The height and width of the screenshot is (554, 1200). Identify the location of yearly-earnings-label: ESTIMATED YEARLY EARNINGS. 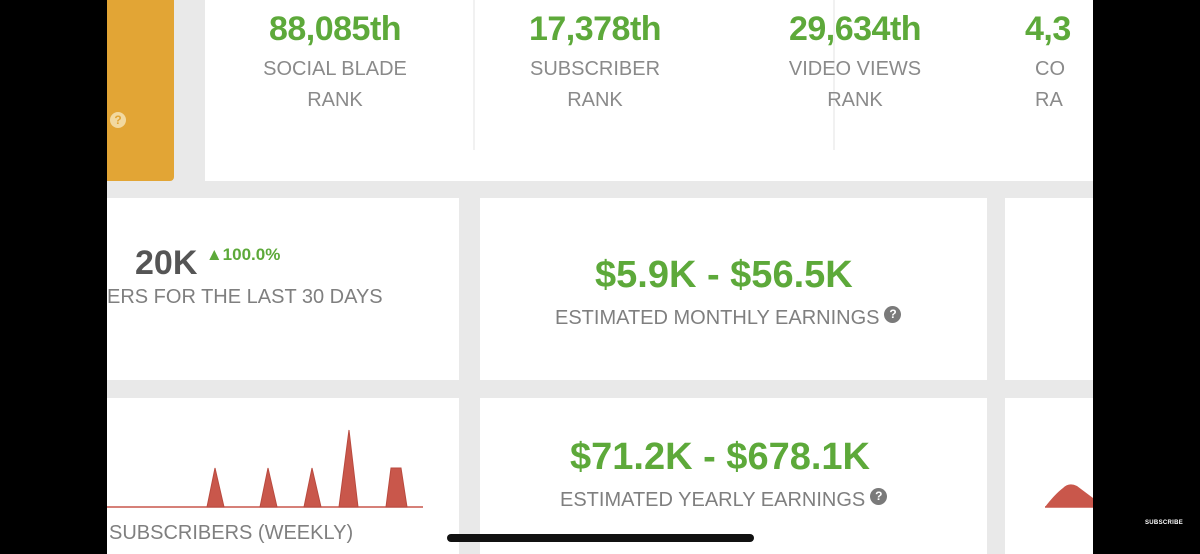
(713, 500).